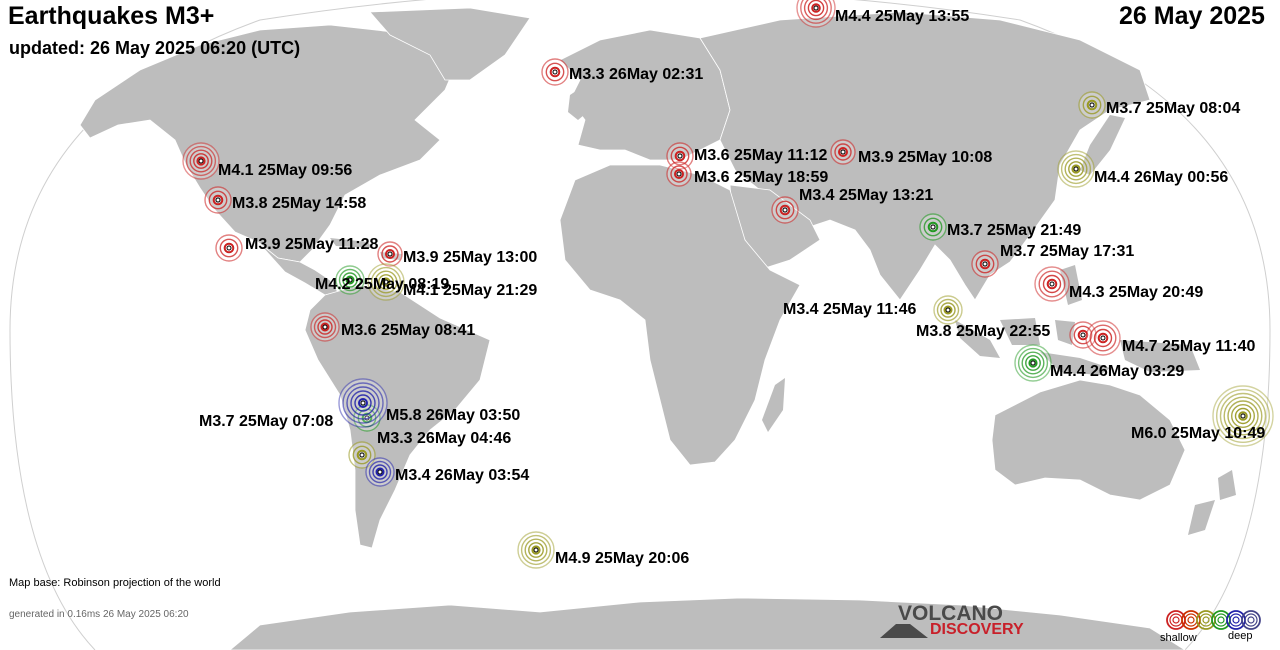  What do you see at coordinates (707, 623) in the screenshot?
I see `continent-antarctica` at bounding box center [707, 623].